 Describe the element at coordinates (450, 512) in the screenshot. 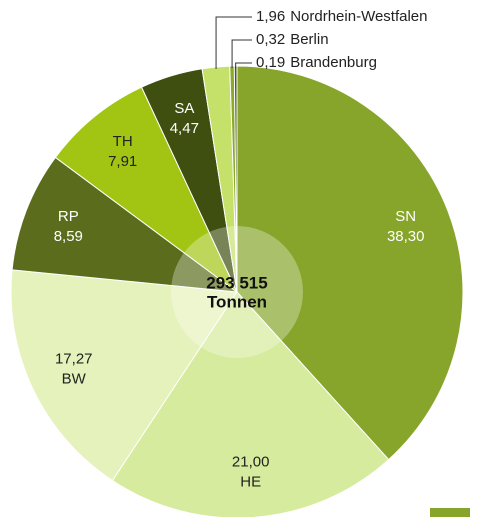

I see `decoration` at that location.